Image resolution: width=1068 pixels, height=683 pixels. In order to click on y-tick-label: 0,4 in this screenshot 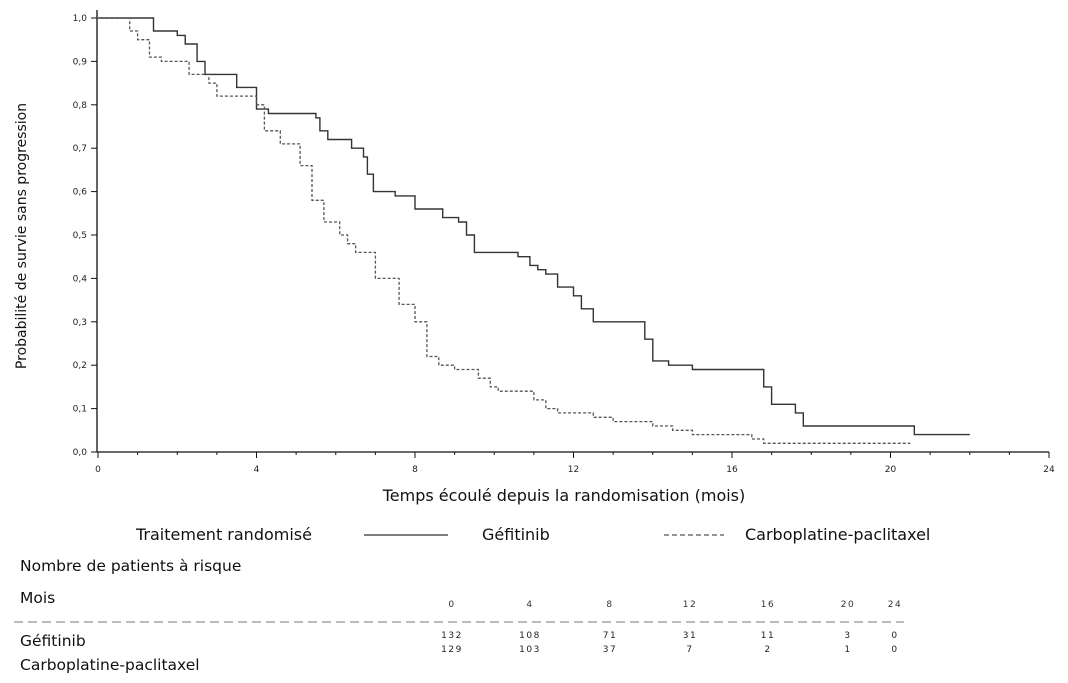, I will do `click(80, 279)`.